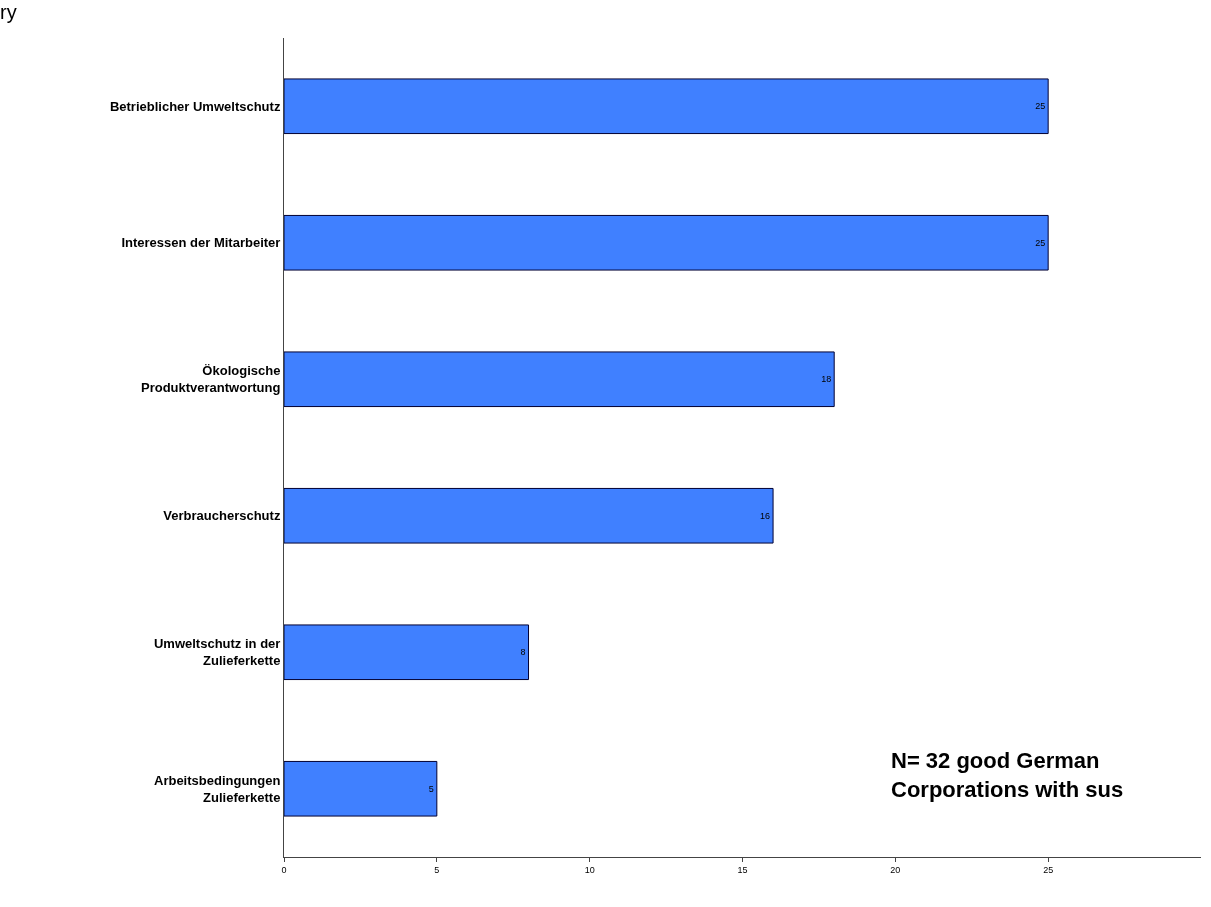  What do you see at coordinates (895, 869) in the screenshot?
I see `x-tick-label: 20` at bounding box center [895, 869].